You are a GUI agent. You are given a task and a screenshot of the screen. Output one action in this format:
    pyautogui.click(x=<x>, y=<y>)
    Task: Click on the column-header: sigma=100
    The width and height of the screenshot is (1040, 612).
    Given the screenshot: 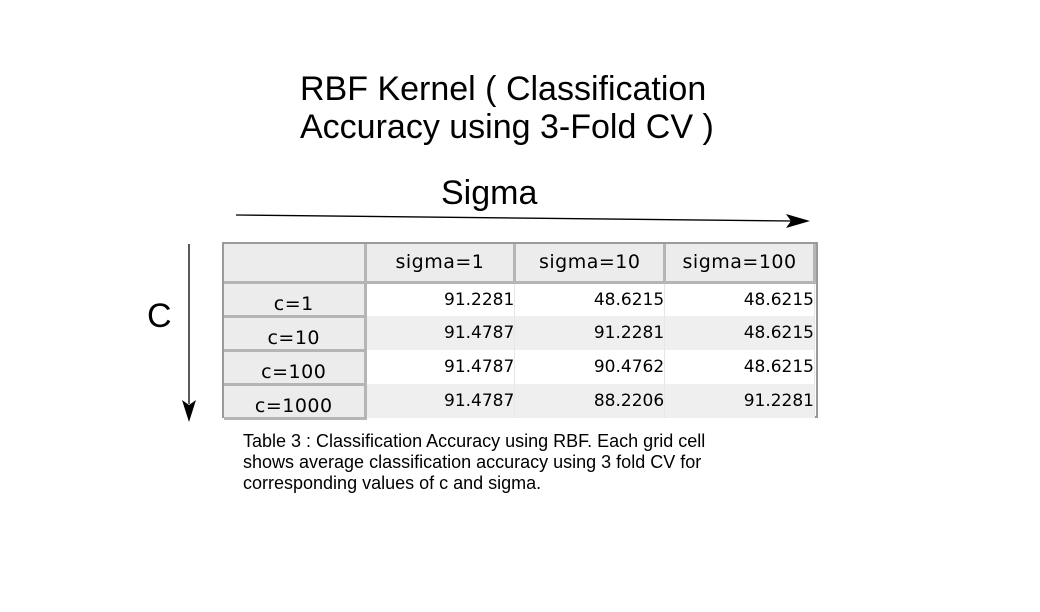 What is the action you would take?
    pyautogui.click(x=740, y=264)
    